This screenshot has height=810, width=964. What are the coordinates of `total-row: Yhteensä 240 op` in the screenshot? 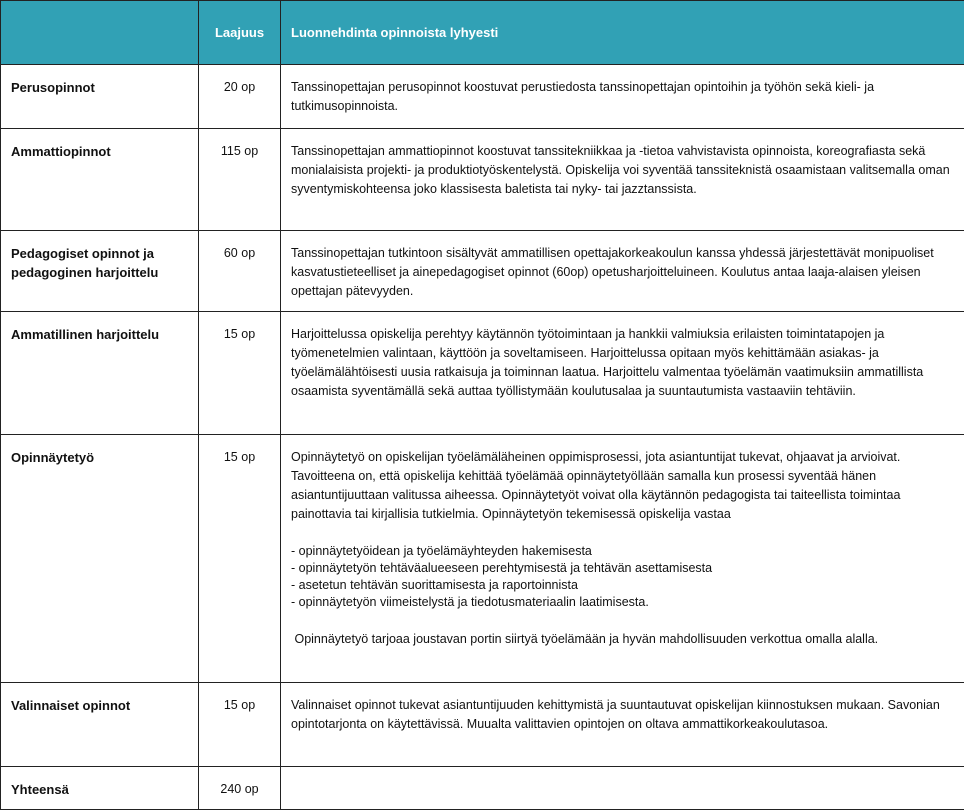 It's located at (482, 788).